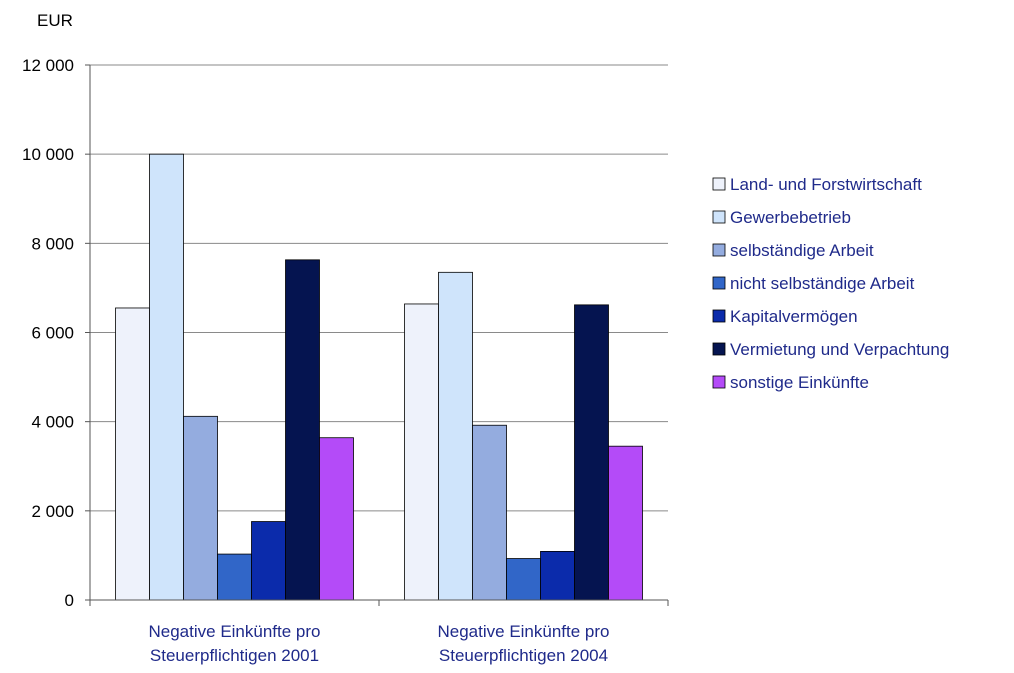  What do you see at coordinates (234, 655) in the screenshot?
I see `x-category-label: Steuerpflichtigen 2001` at bounding box center [234, 655].